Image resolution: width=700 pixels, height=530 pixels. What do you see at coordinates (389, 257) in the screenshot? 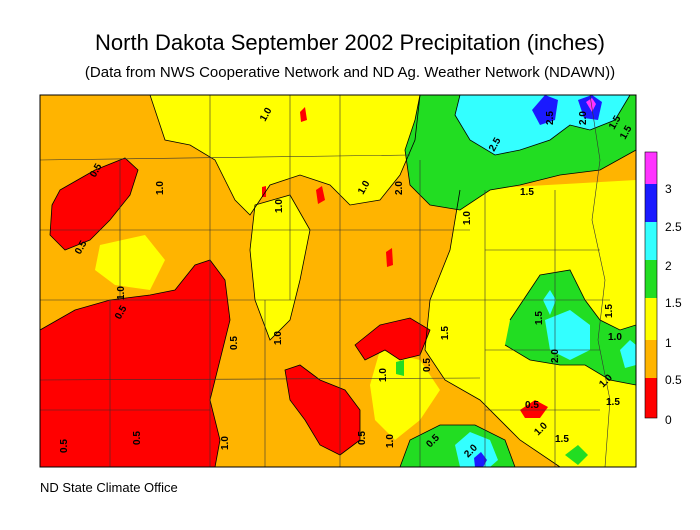
I see `red-spot-central` at bounding box center [389, 257].